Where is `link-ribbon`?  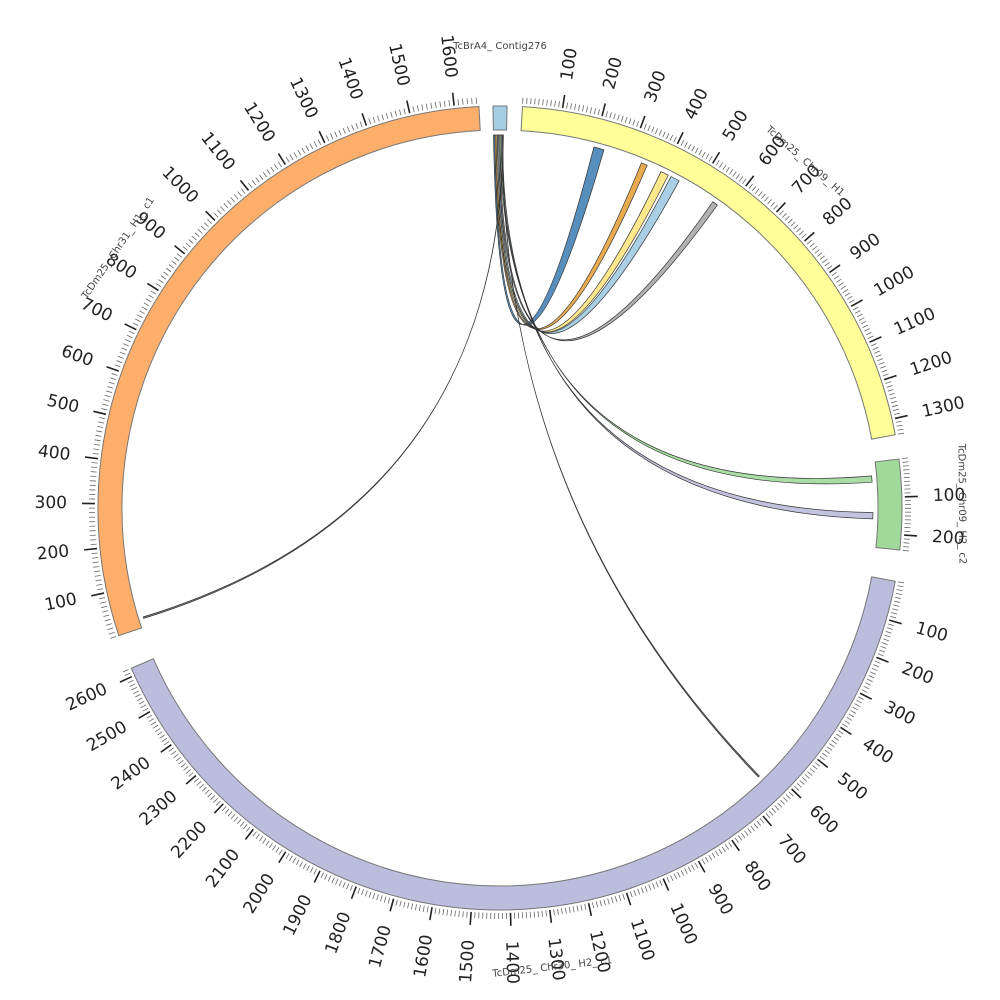 link-ribbon is located at coordinates (588, 234).